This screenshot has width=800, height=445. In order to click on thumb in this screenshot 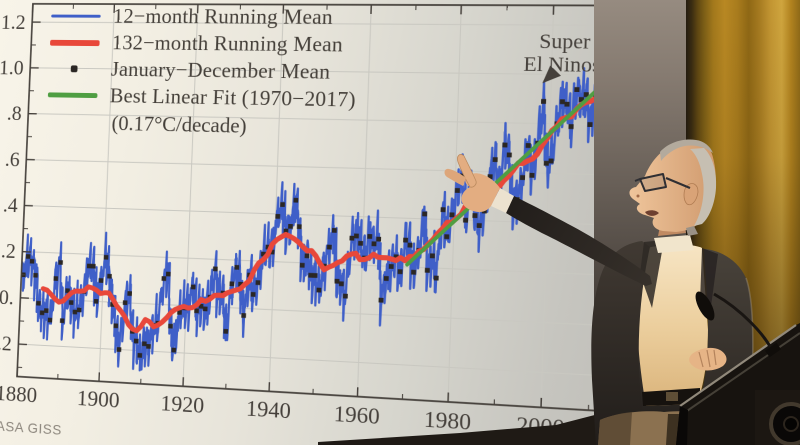, I will do `click(455, 177)`.